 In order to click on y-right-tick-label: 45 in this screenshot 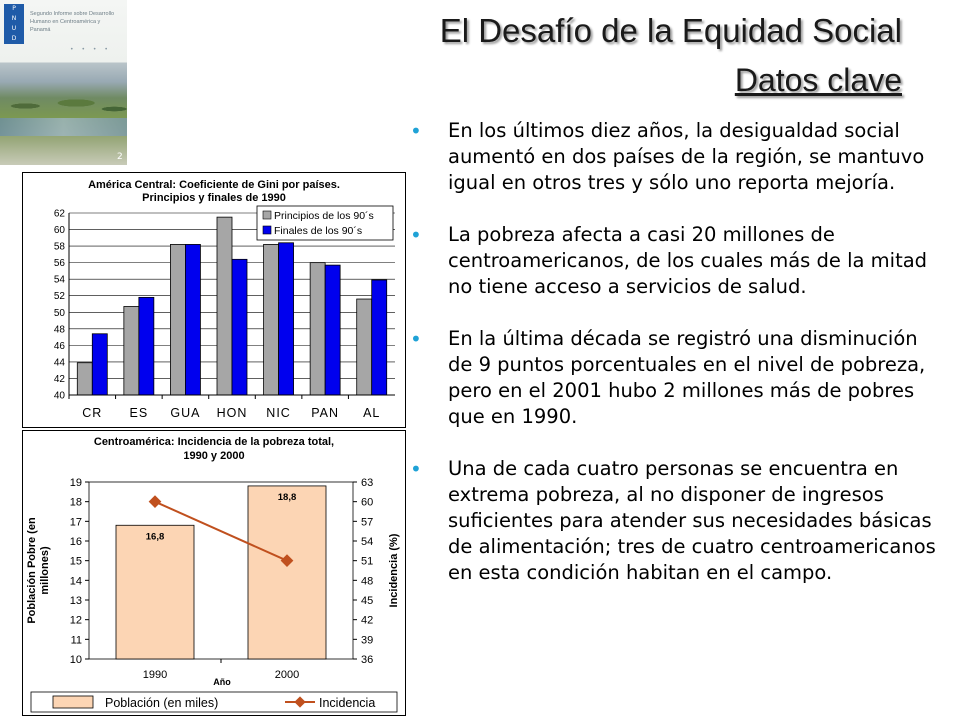, I will do `click(367, 601)`.